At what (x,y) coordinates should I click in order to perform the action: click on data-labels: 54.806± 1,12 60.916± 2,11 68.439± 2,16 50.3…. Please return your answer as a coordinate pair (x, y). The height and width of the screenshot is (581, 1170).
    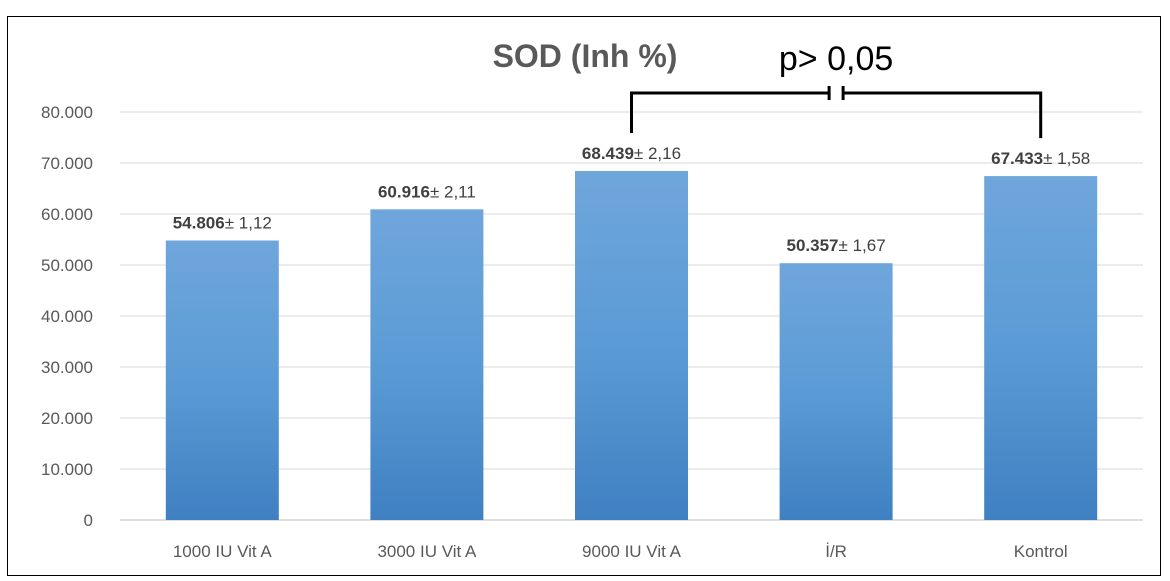
    Looking at the image, I should click on (632, 199).